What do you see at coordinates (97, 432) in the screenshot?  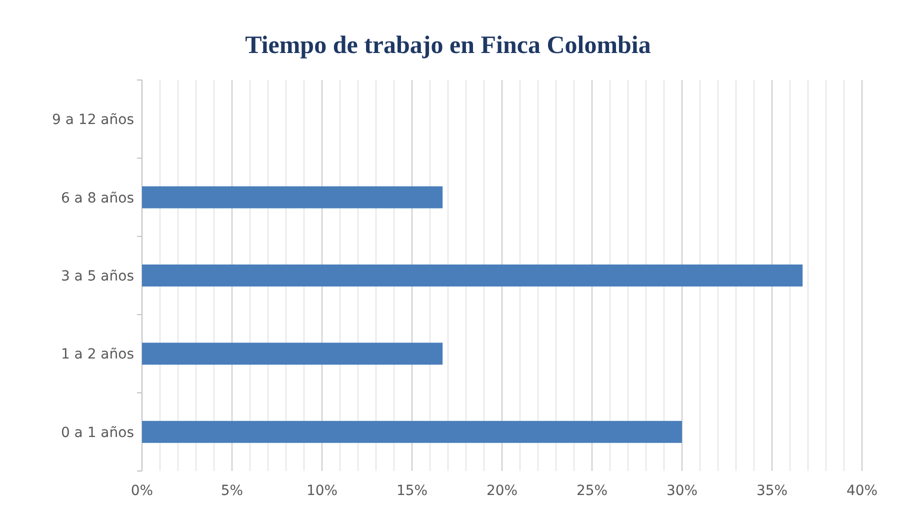 I see `y-tick-label: 0 a 1 años` at bounding box center [97, 432].